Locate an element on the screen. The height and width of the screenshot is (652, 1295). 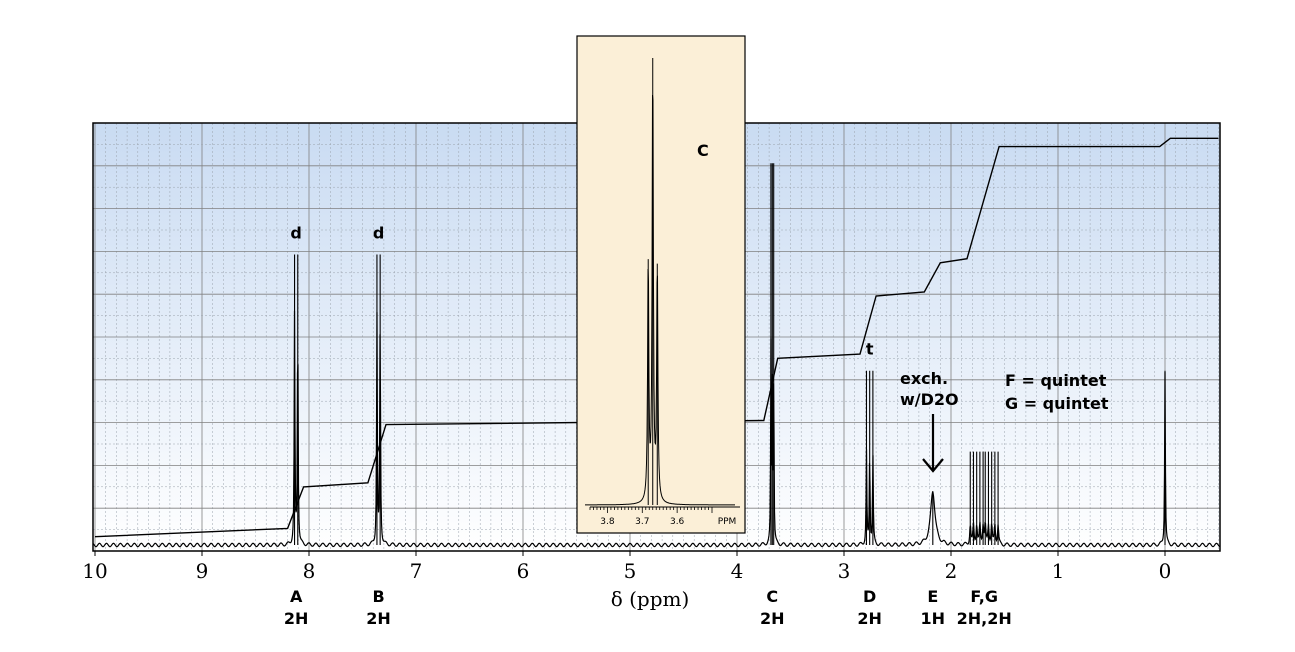
peak-multiplicity-label: t is located at coordinates (870, 349).